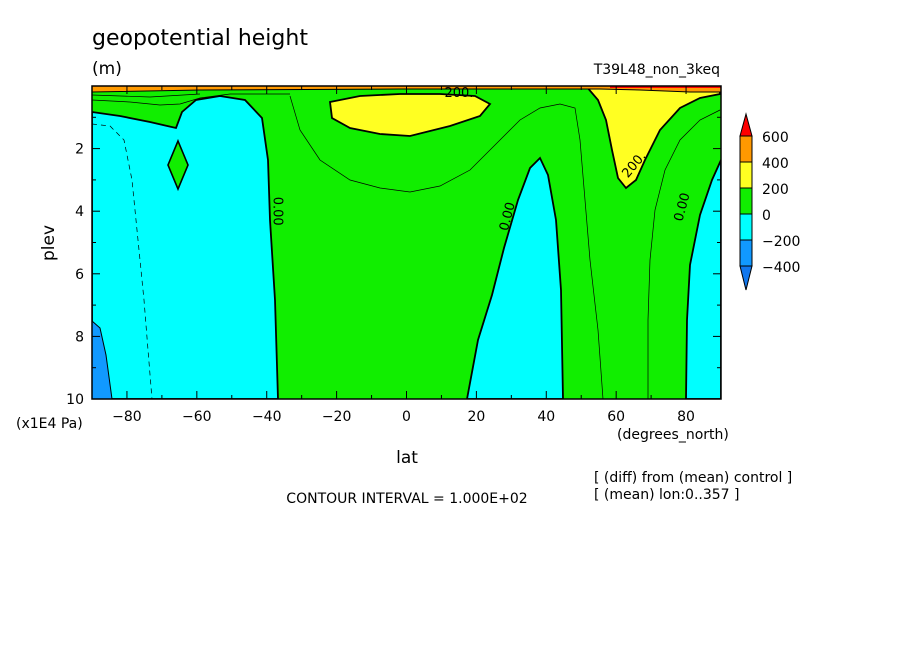 This screenshot has height=654, width=904. What do you see at coordinates (546, 417) in the screenshot?
I see `x-tick-label: 40` at bounding box center [546, 417].